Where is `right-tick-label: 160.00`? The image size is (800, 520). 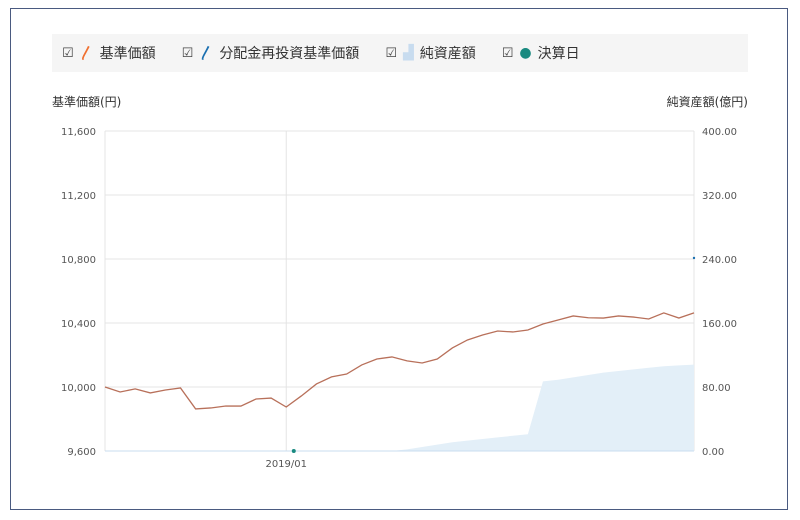 right-tick-label: 160.00 is located at coordinates (719, 324).